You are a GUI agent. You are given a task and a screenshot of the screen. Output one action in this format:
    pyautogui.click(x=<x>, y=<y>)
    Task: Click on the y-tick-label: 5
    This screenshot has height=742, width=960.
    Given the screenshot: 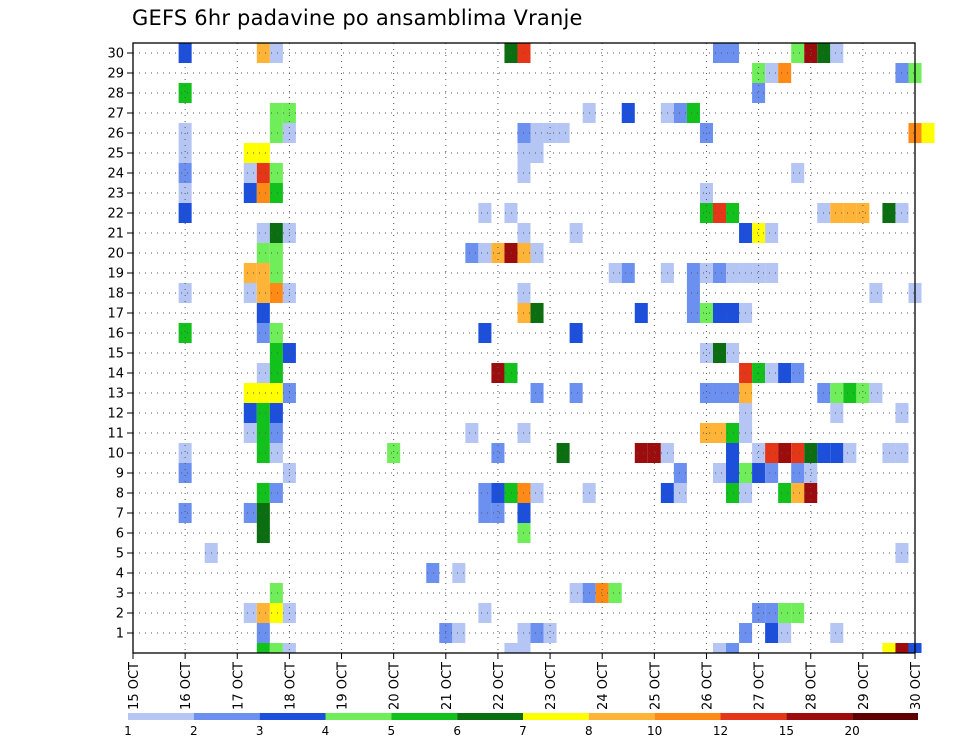 What is the action you would take?
    pyautogui.click(x=120, y=554)
    